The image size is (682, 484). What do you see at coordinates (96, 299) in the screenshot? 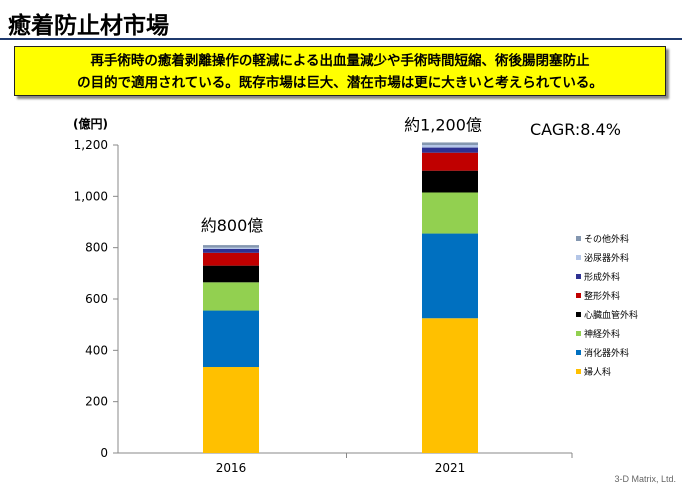
I see `y-tick-label: 600` at bounding box center [96, 299].